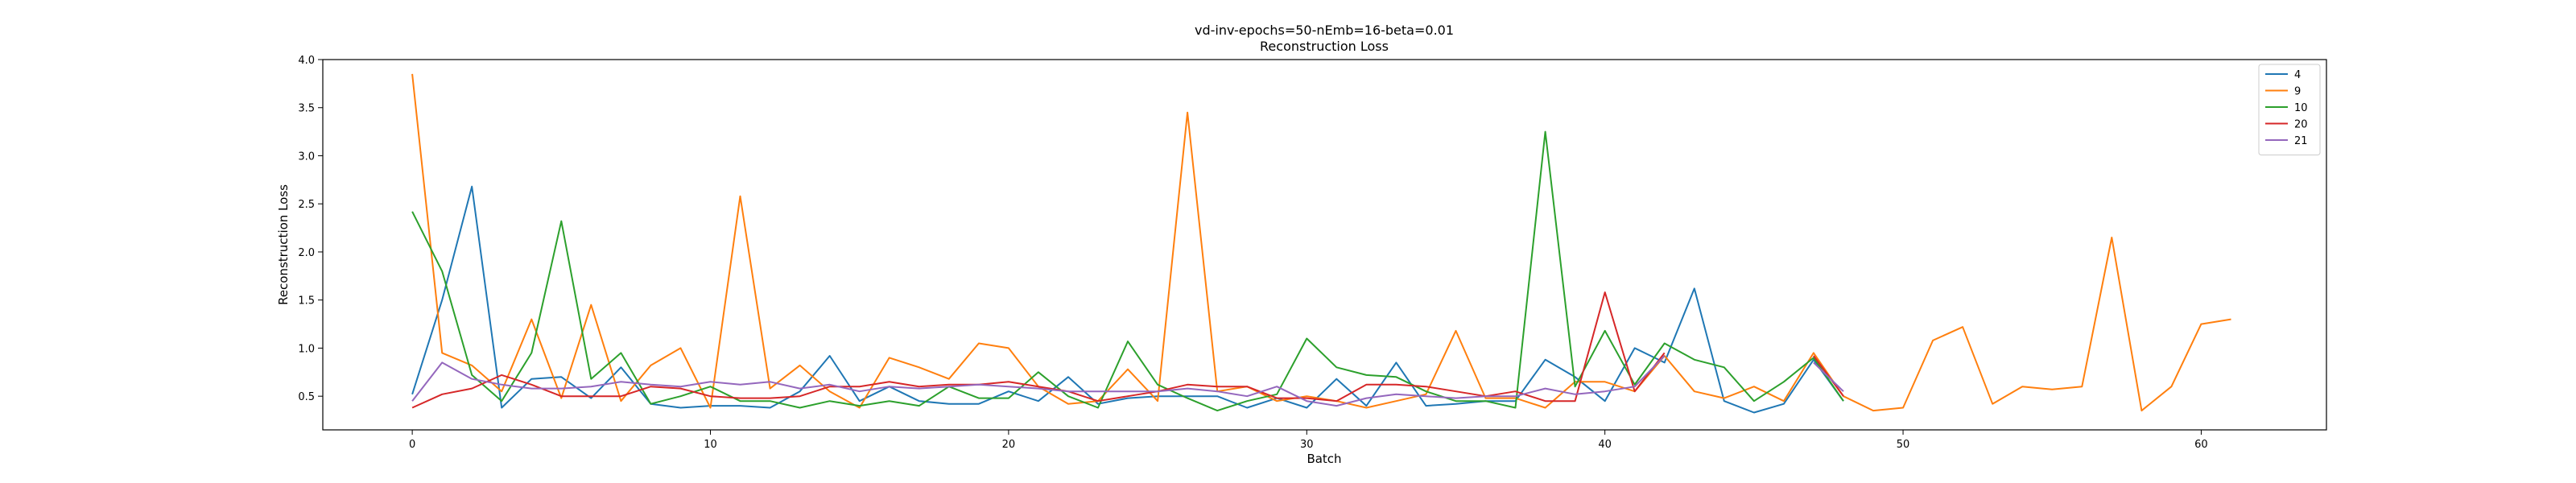 This screenshot has width=2576, height=483. What do you see at coordinates (306, 349) in the screenshot?
I see `y-tick-label: 1.0` at bounding box center [306, 349].